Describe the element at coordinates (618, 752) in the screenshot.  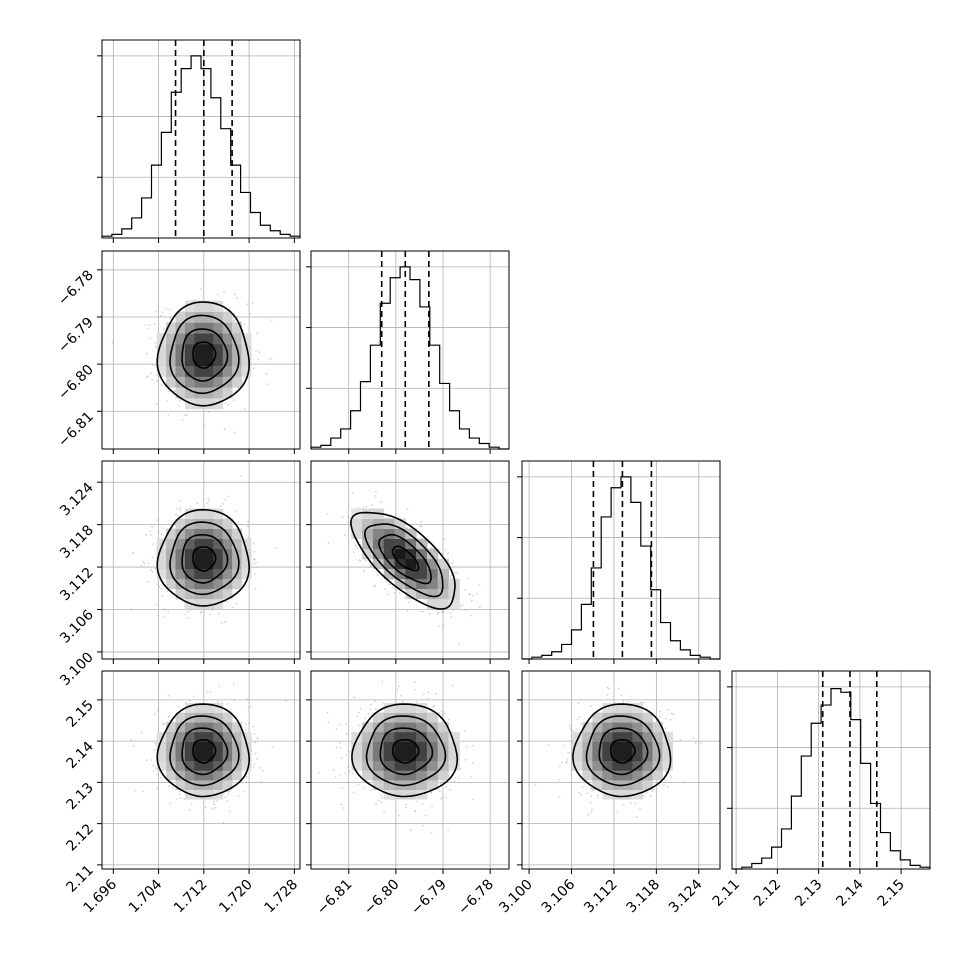
I see `scatter-points` at that location.